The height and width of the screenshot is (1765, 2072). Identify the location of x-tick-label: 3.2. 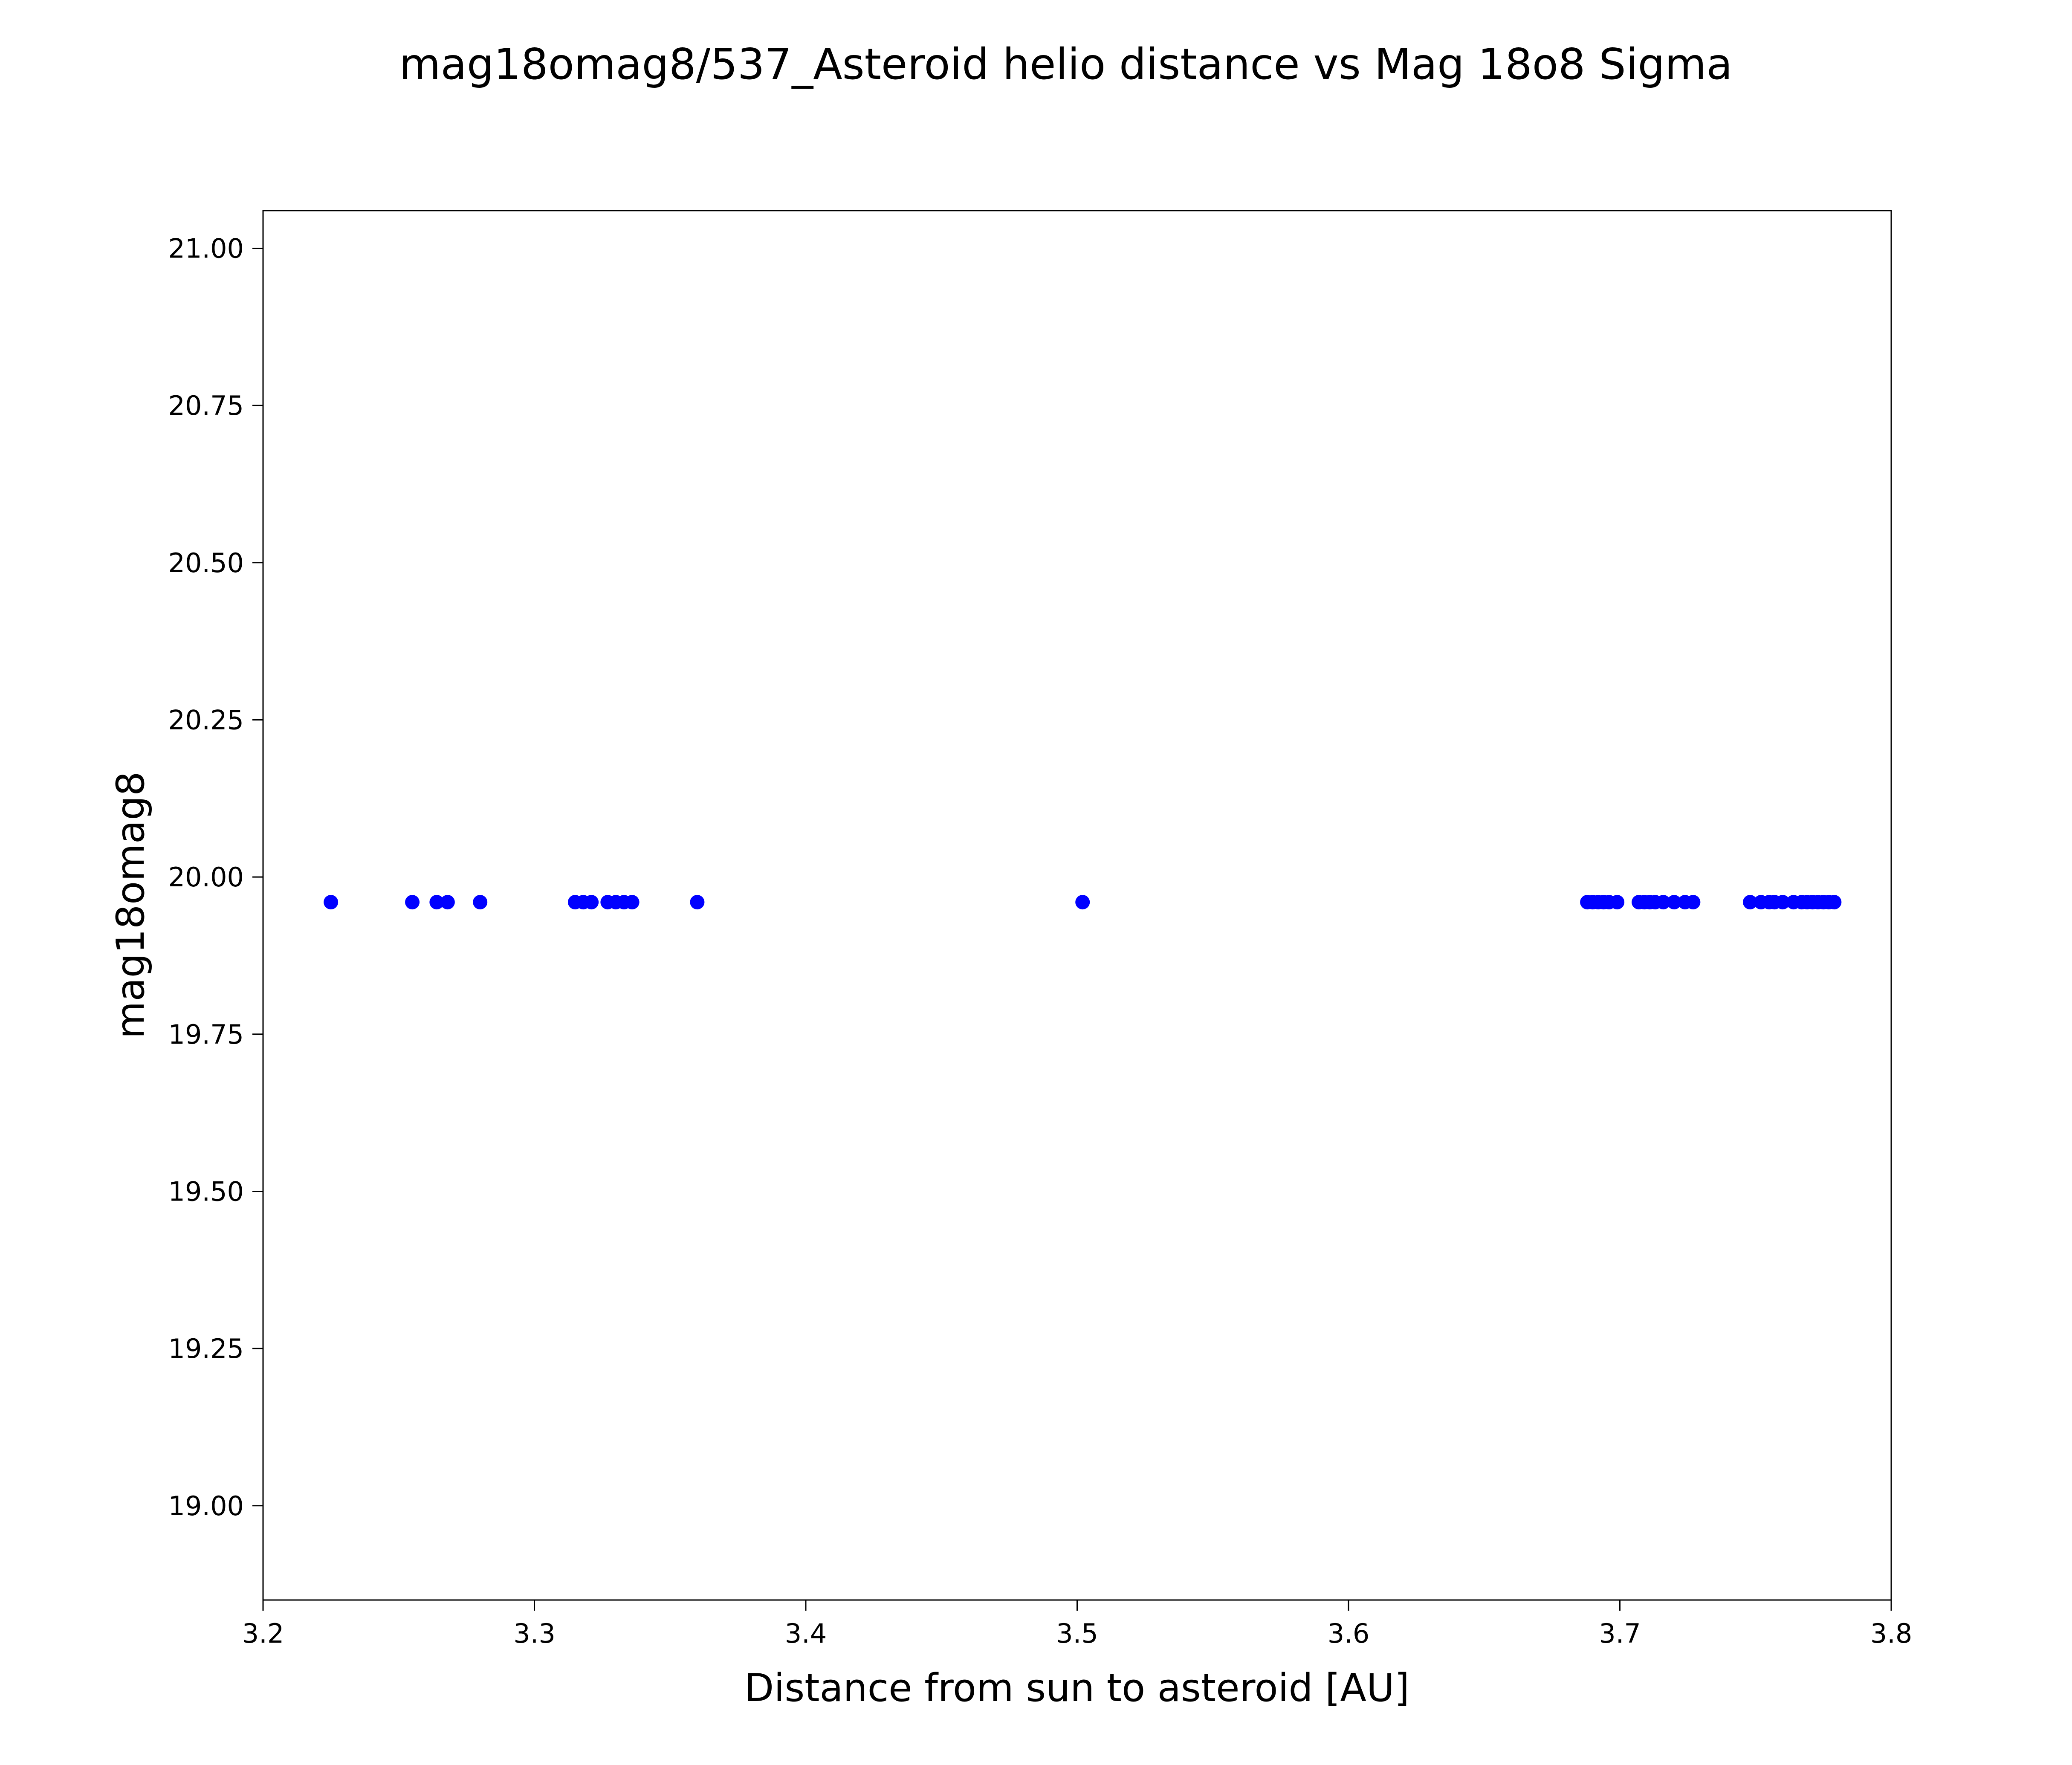
(263, 1634).